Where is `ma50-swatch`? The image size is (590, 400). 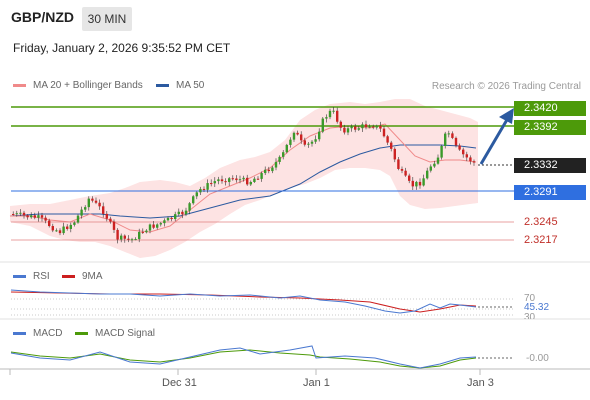 ma50-swatch is located at coordinates (162, 85).